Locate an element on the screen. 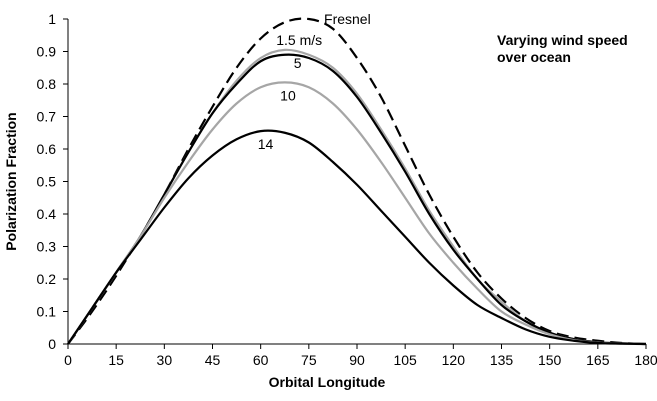  x-tick-label: 105 is located at coordinates (405, 360).